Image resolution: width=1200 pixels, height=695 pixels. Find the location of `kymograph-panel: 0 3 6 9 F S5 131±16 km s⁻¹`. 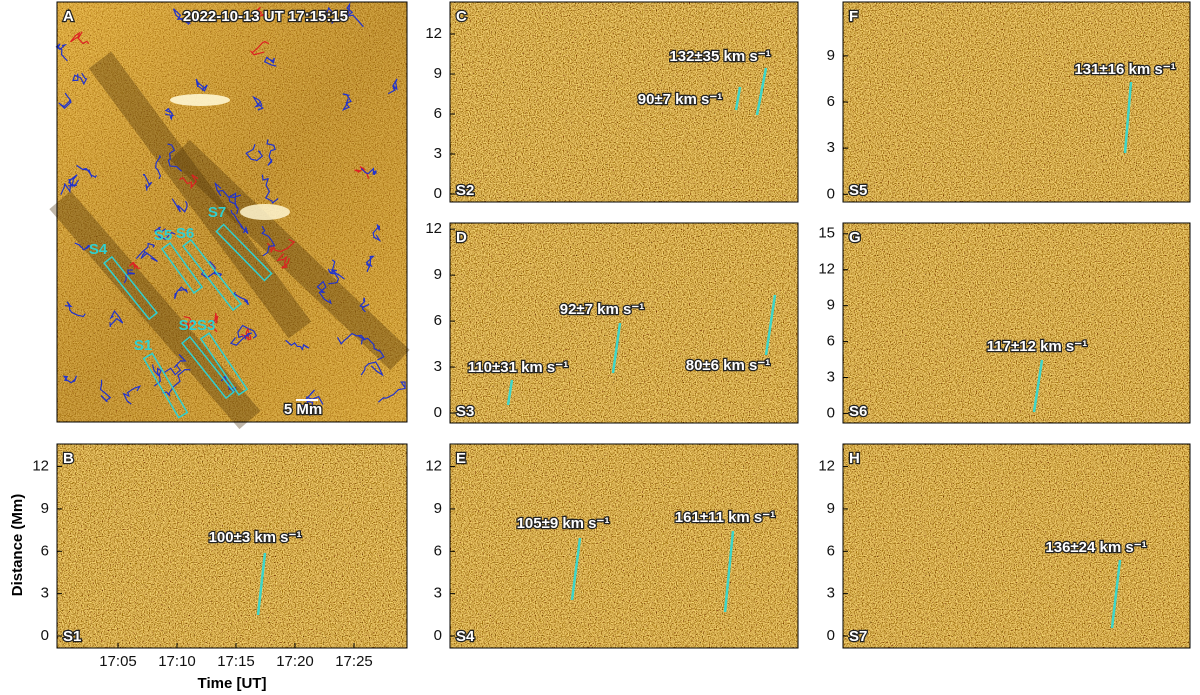

kymograph-panel: 0 3 6 9 F S5 131±16 km s⁻¹ is located at coordinates (1009, 102).